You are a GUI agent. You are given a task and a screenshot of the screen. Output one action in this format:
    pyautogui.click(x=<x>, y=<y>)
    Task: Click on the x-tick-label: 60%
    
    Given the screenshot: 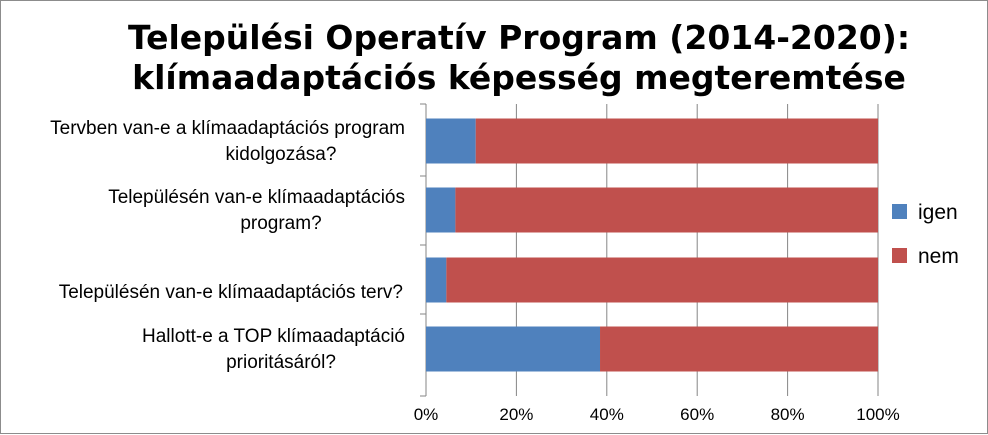 What is the action you would take?
    pyautogui.click(x=697, y=414)
    